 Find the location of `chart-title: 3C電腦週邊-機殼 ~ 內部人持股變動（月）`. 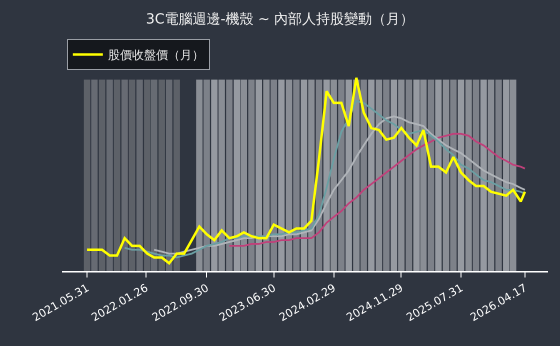

chart-title: 3C電腦週邊-機殼 ~ 內部人持股變動（月） is located at coordinates (280, 20).